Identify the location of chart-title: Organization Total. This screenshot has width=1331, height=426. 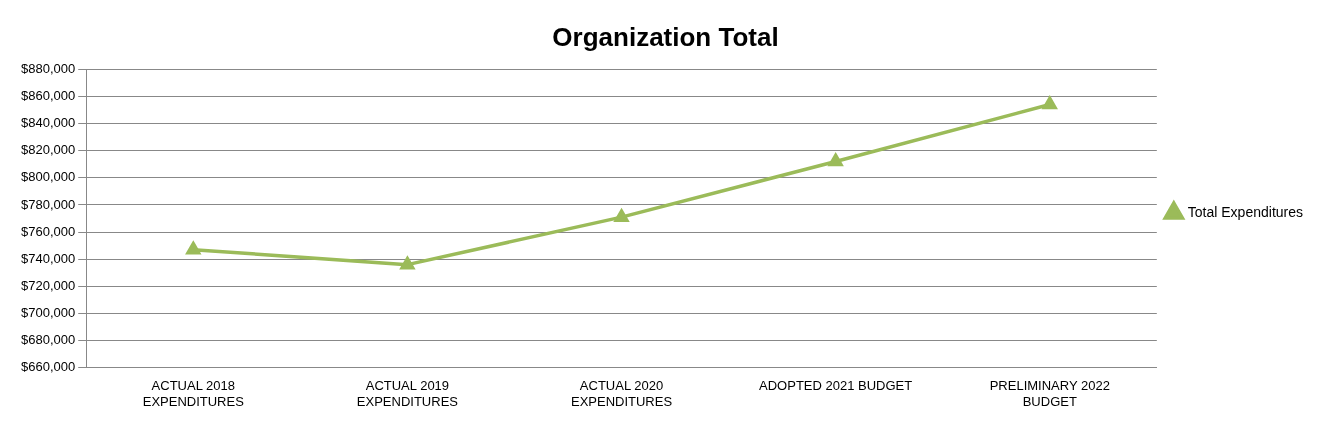
(665, 36).